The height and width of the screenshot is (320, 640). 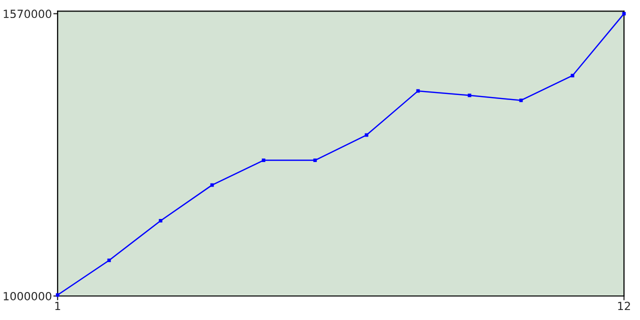 I want to click on x-tick-label: 12, so click(x=624, y=306).